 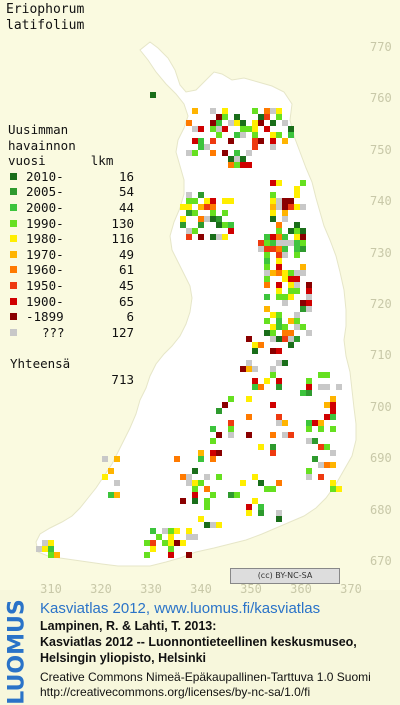 What do you see at coordinates (17, 651) in the screenshot?
I see `luomus-logo: LUOMUS` at bounding box center [17, 651].